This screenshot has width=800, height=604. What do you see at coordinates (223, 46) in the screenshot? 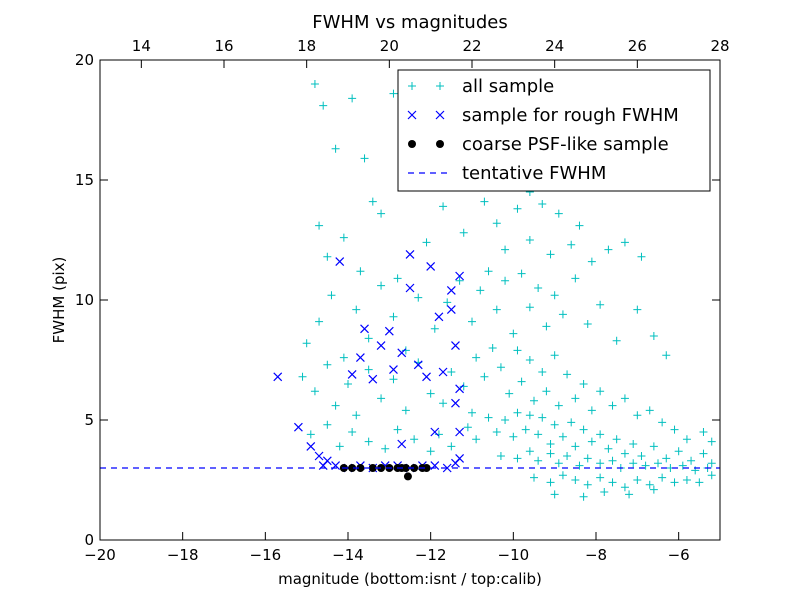
I see `top-x-tick-label: 16` at bounding box center [223, 46].